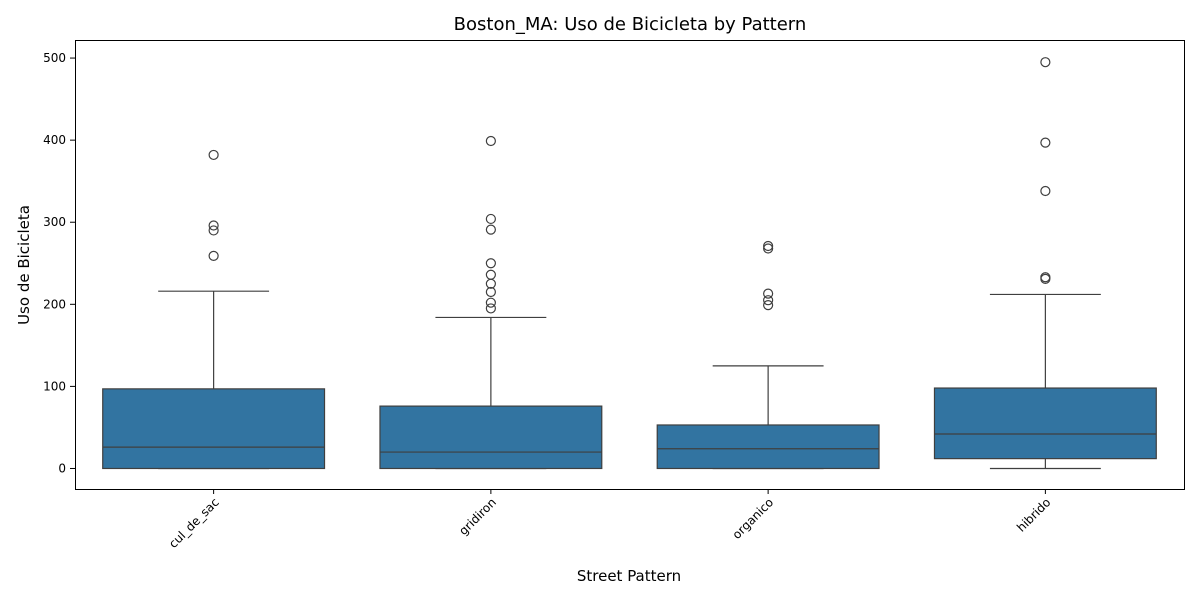  Describe the element at coordinates (54, 222) in the screenshot. I see `y-tick-label: 300` at that location.